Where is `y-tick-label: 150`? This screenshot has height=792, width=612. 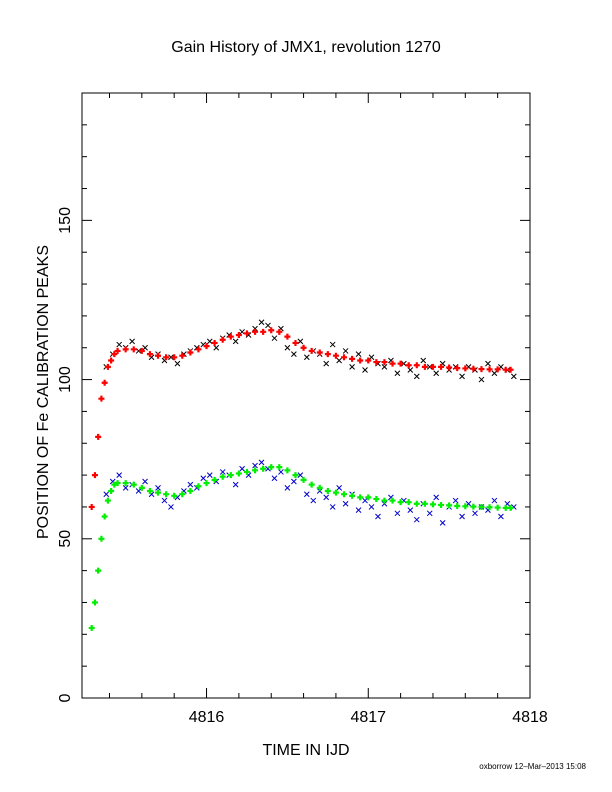 y-tick-label: 150 is located at coordinates (65, 220).